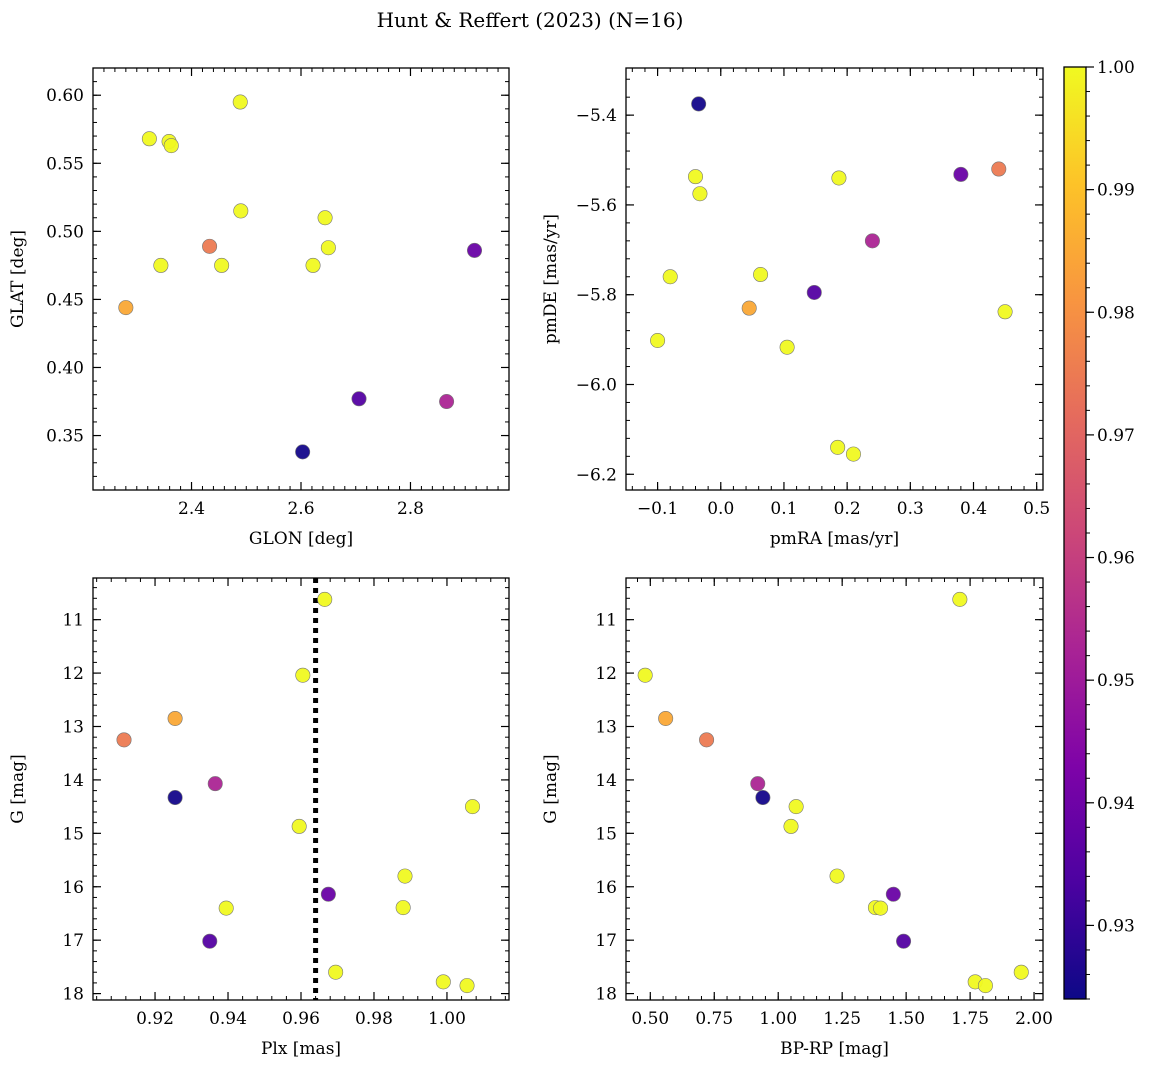 The image size is (1149, 1067). Describe the element at coordinates (73, 674) in the screenshot. I see `y-tick-label: 12` at that location.